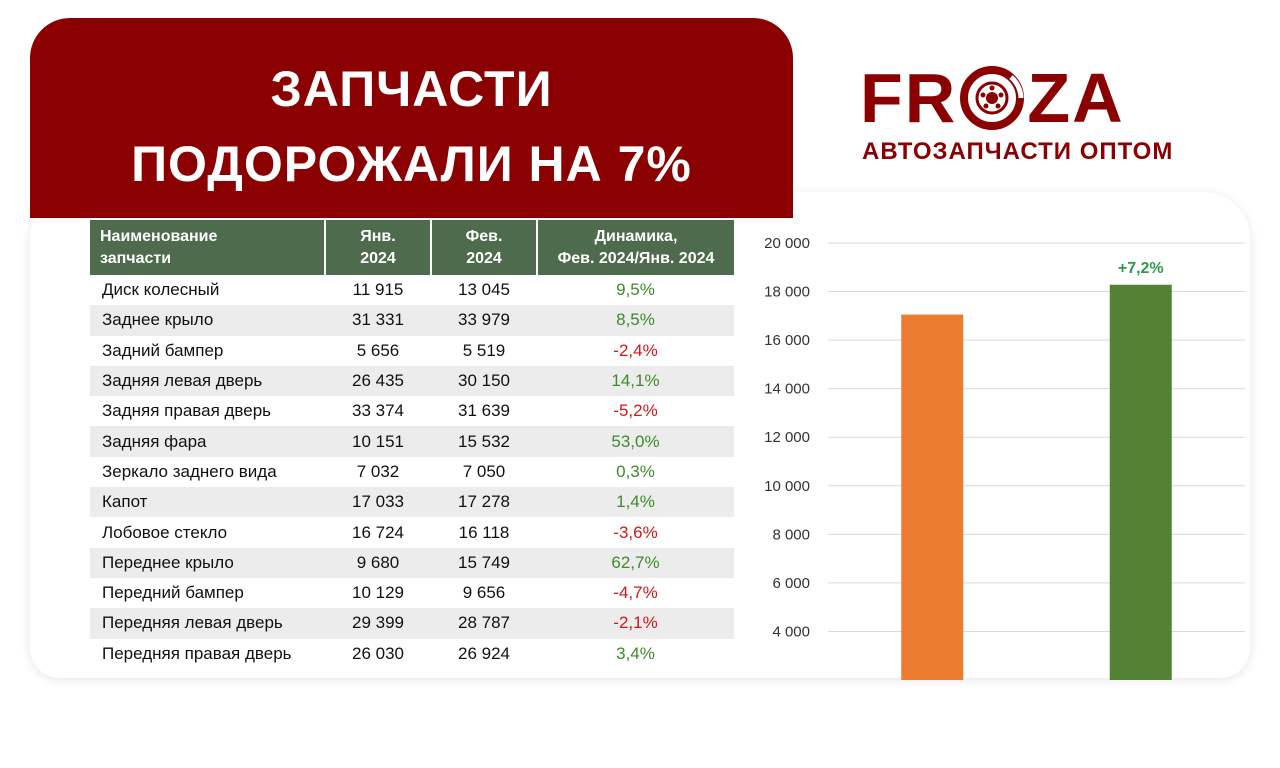 Image resolution: width=1280 pixels, height=768 pixels. I want to click on cell-part-name: Передняя левая дверь, so click(207, 623).